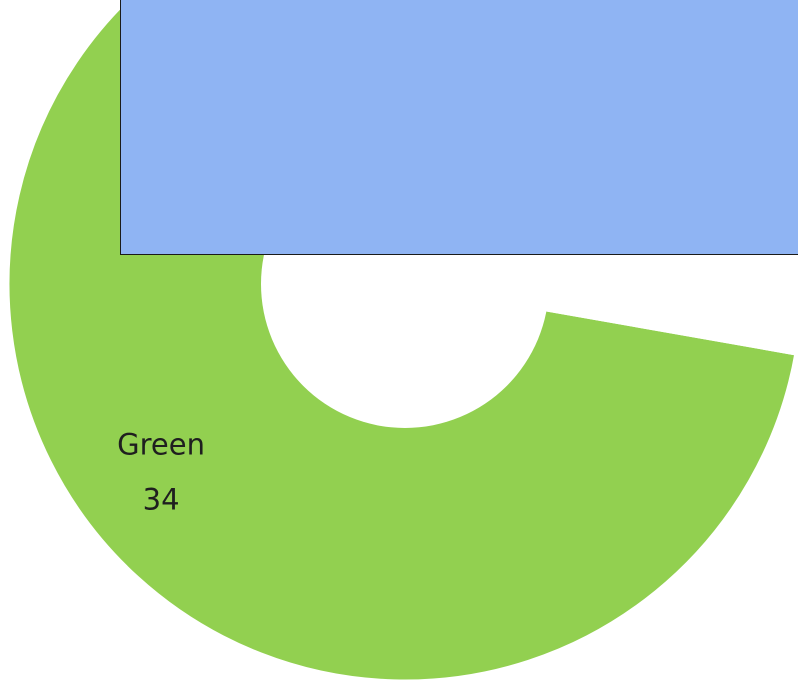  What do you see at coordinates (161, 445) in the screenshot?
I see `slice-label-name: Green` at bounding box center [161, 445].